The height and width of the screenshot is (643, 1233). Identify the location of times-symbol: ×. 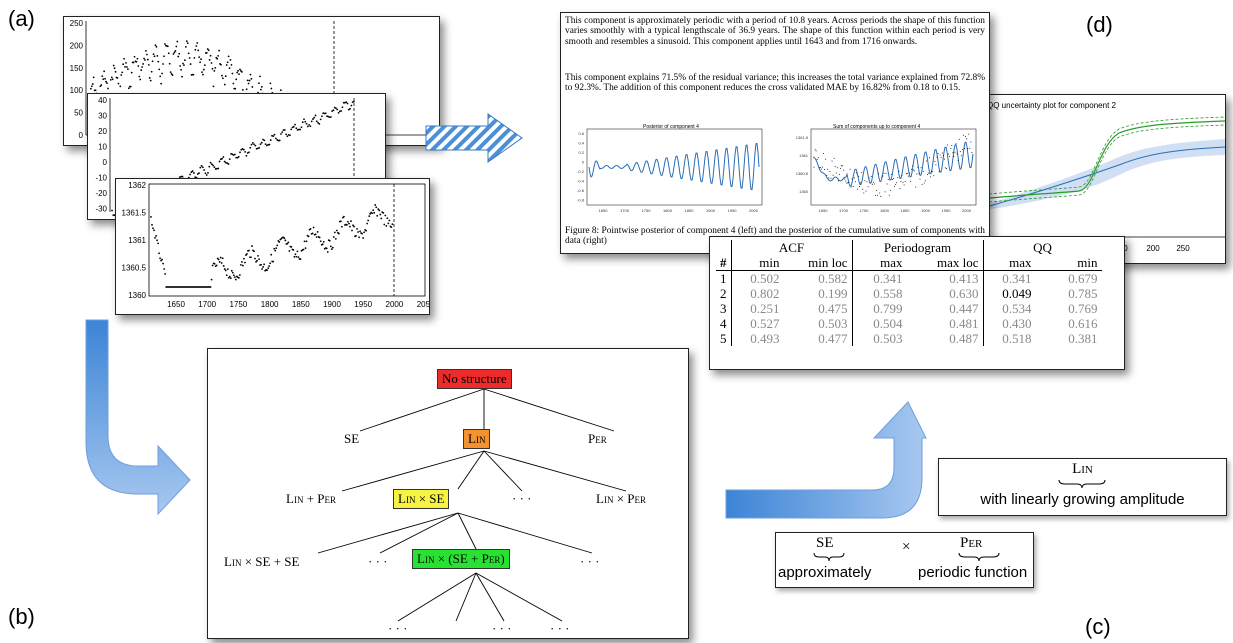
(906, 547).